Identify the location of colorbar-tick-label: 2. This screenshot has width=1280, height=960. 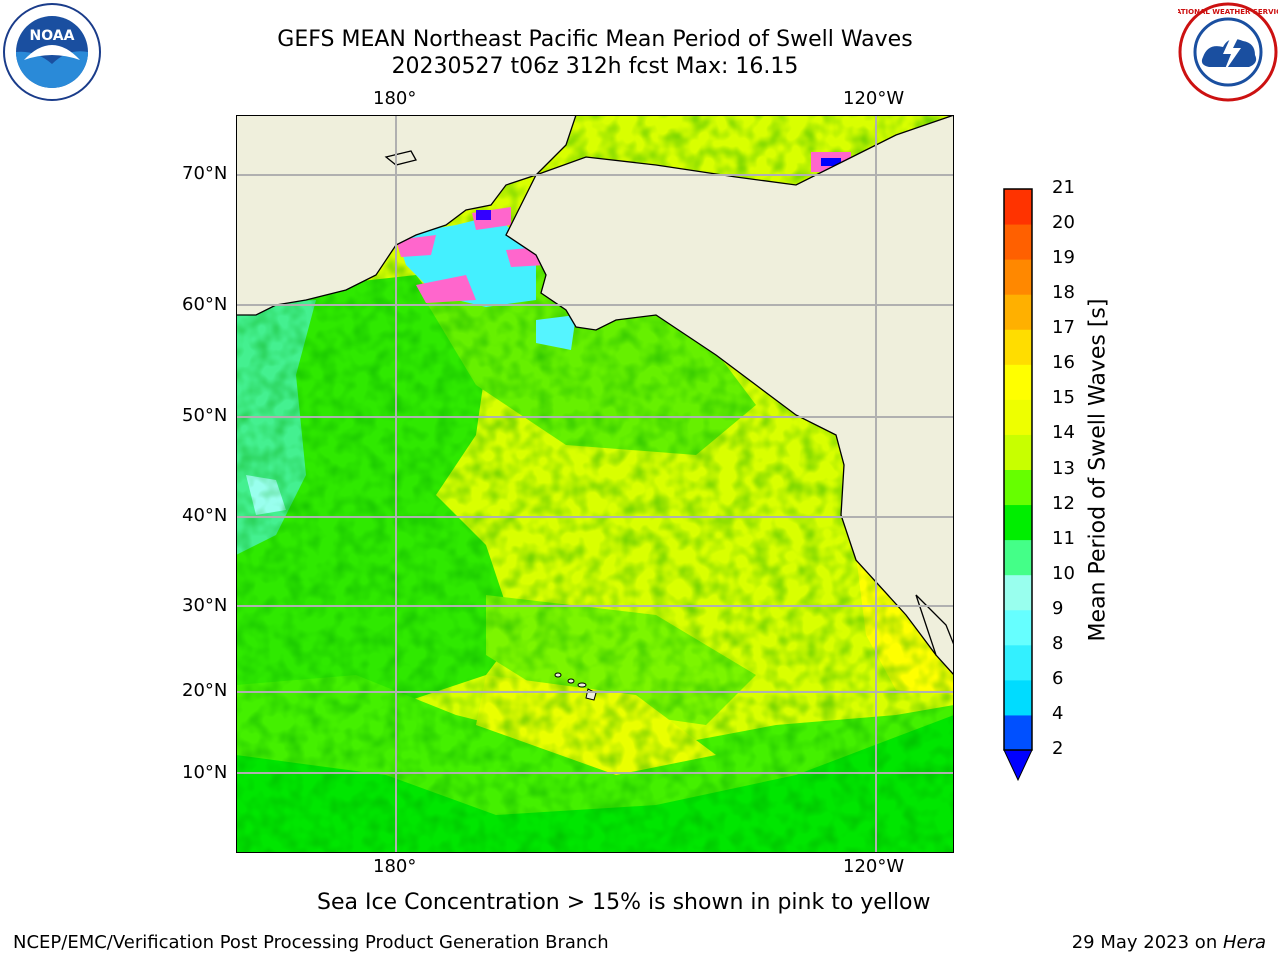
(1058, 748).